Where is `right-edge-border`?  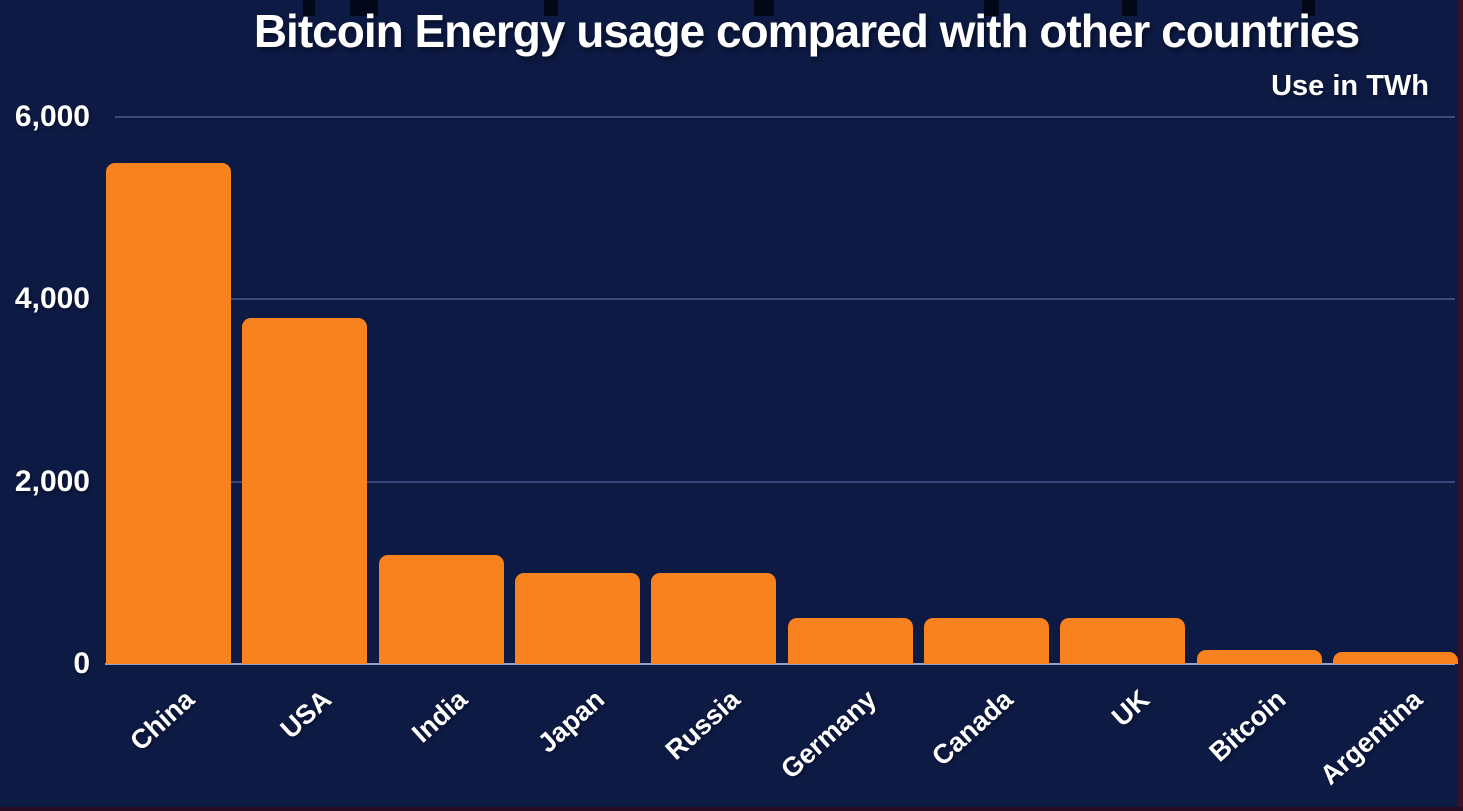 right-edge-border is located at coordinates (1460, 405).